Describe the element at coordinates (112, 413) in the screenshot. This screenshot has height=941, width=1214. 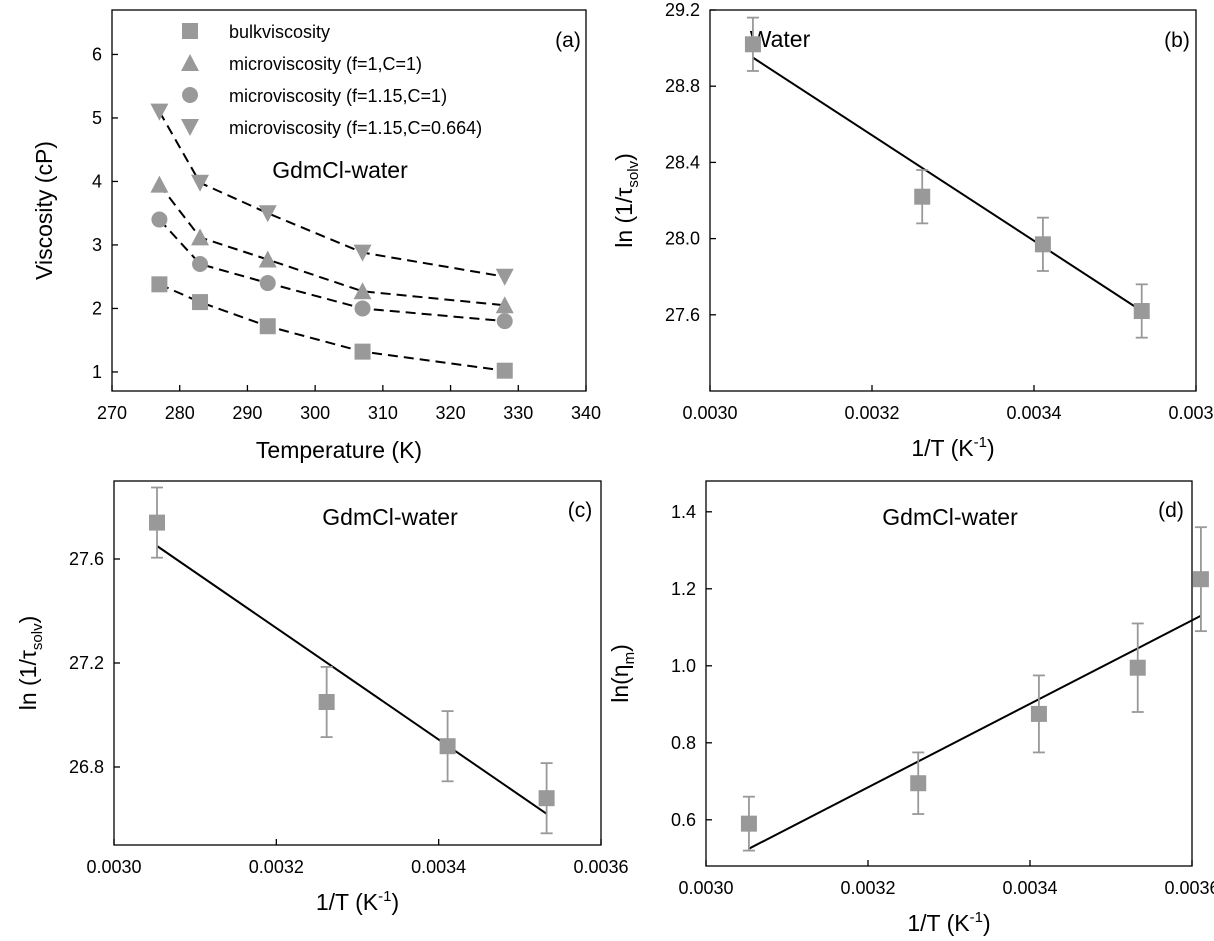
I see `x-tick-label: 270` at that location.